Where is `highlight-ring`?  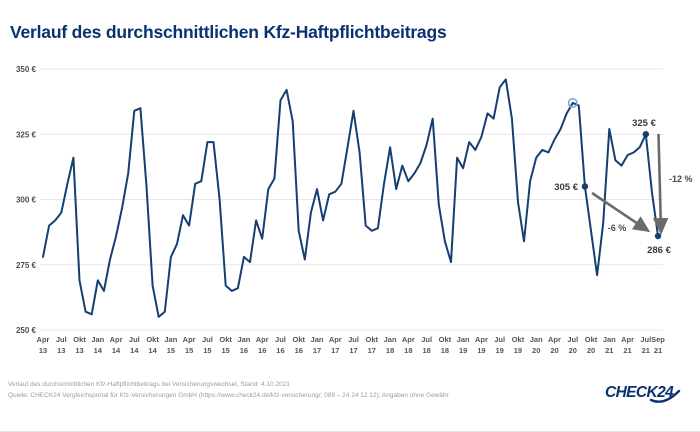
highlight-ring is located at coordinates (572, 102).